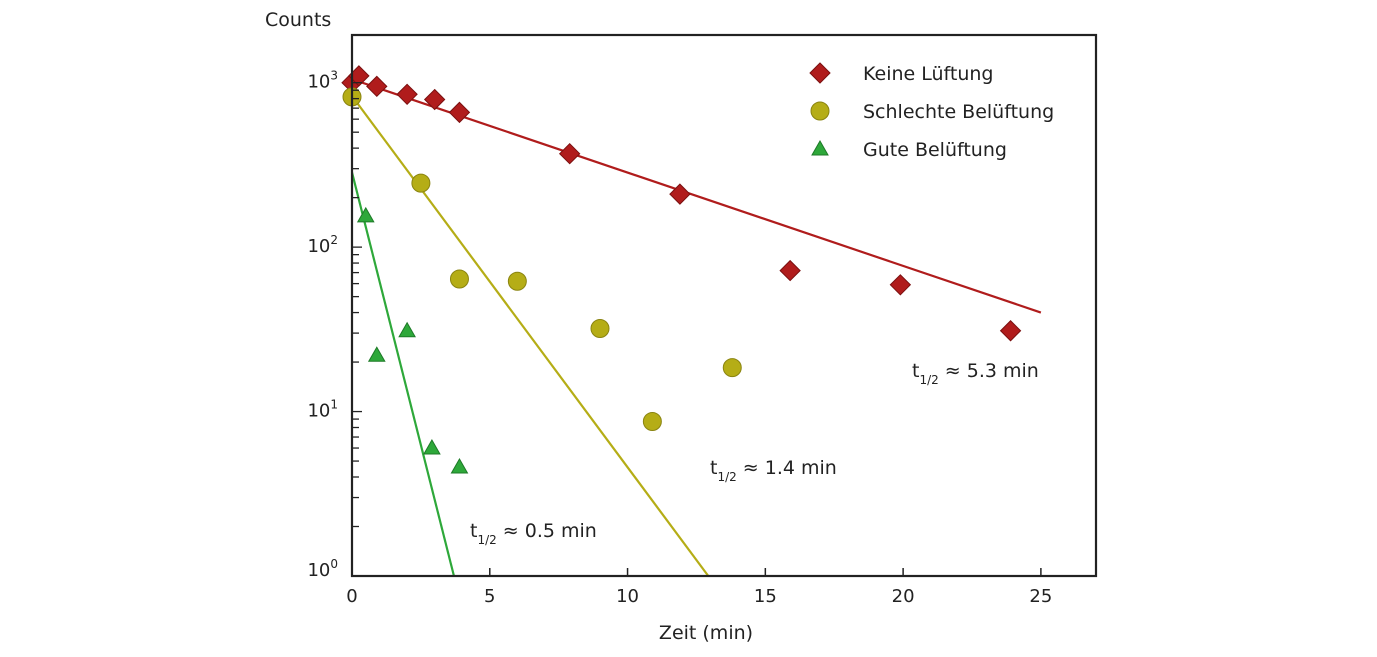  What do you see at coordinates (765, 596) in the screenshot?
I see `x-tick-label: 15` at bounding box center [765, 596].